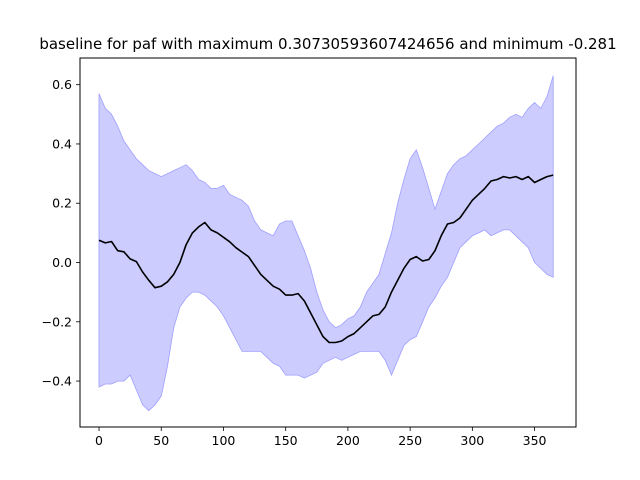  What do you see at coordinates (224, 440) in the screenshot?
I see `x-tick-label: 100` at bounding box center [224, 440].